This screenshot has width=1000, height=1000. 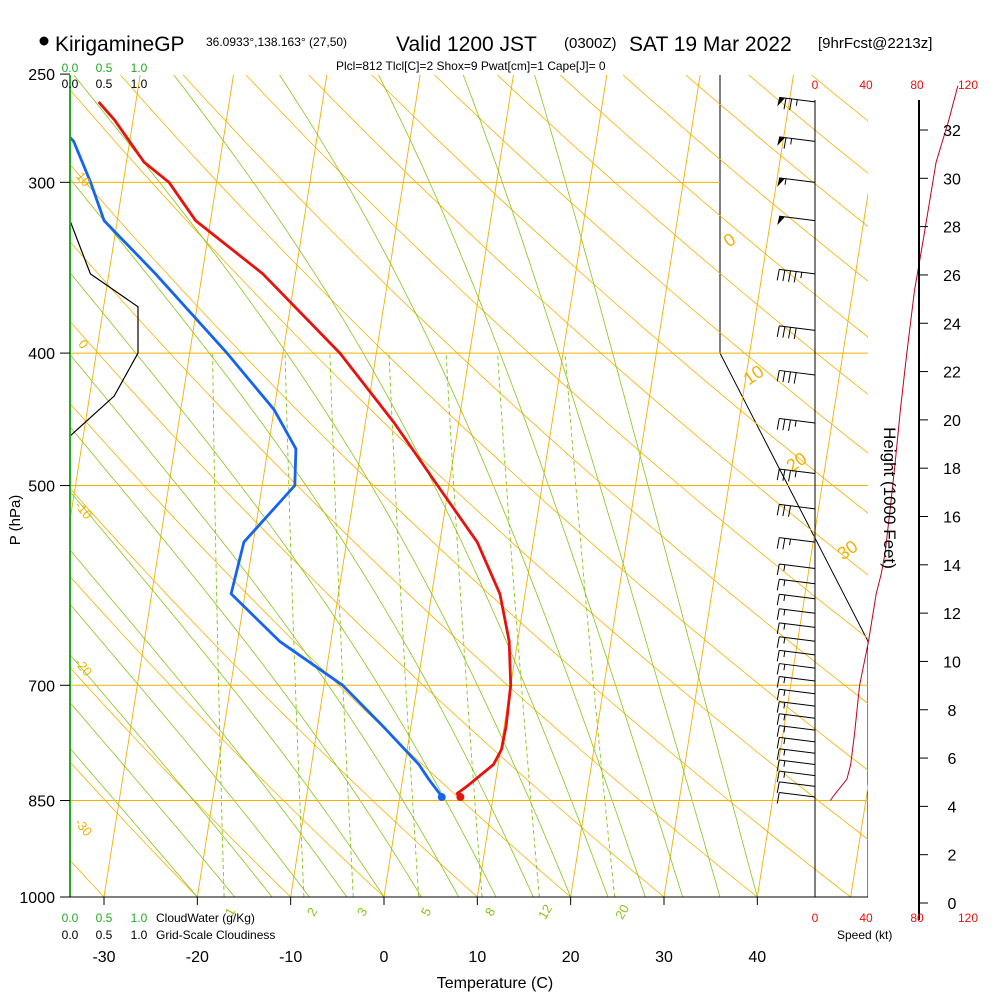 I want to click on station-coords: 36.0933°,138.163° (27,50), so click(x=276, y=42).